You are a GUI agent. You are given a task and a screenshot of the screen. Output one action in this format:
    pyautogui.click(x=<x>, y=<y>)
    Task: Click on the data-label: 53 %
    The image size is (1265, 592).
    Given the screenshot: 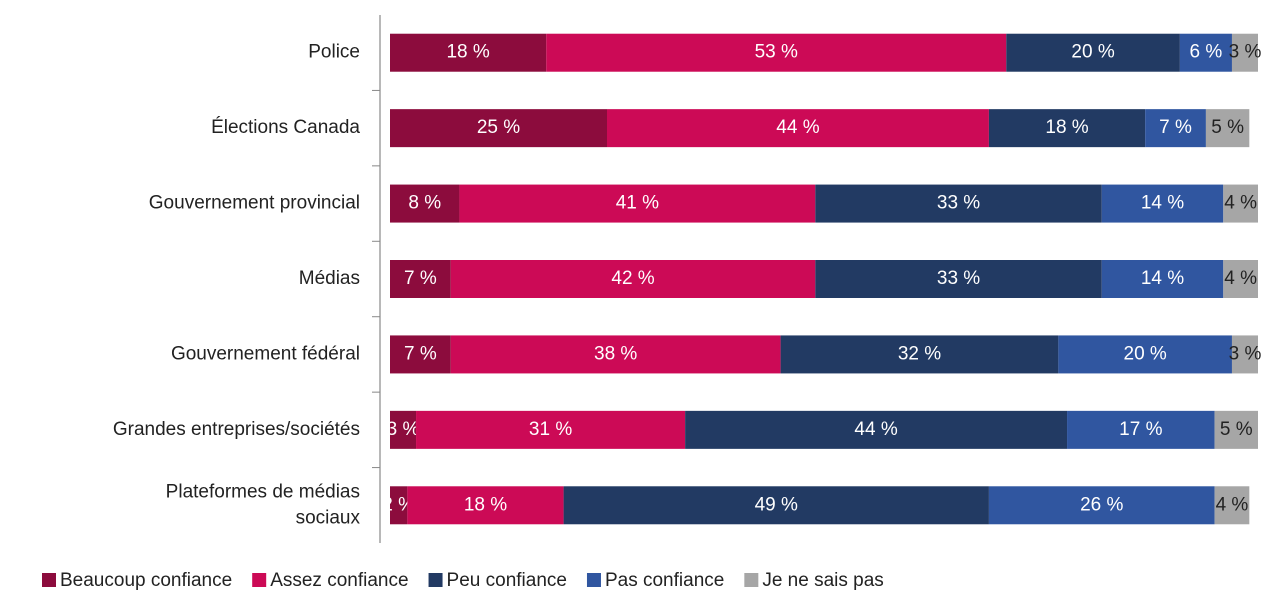 What is the action you would take?
    pyautogui.click(x=776, y=52)
    